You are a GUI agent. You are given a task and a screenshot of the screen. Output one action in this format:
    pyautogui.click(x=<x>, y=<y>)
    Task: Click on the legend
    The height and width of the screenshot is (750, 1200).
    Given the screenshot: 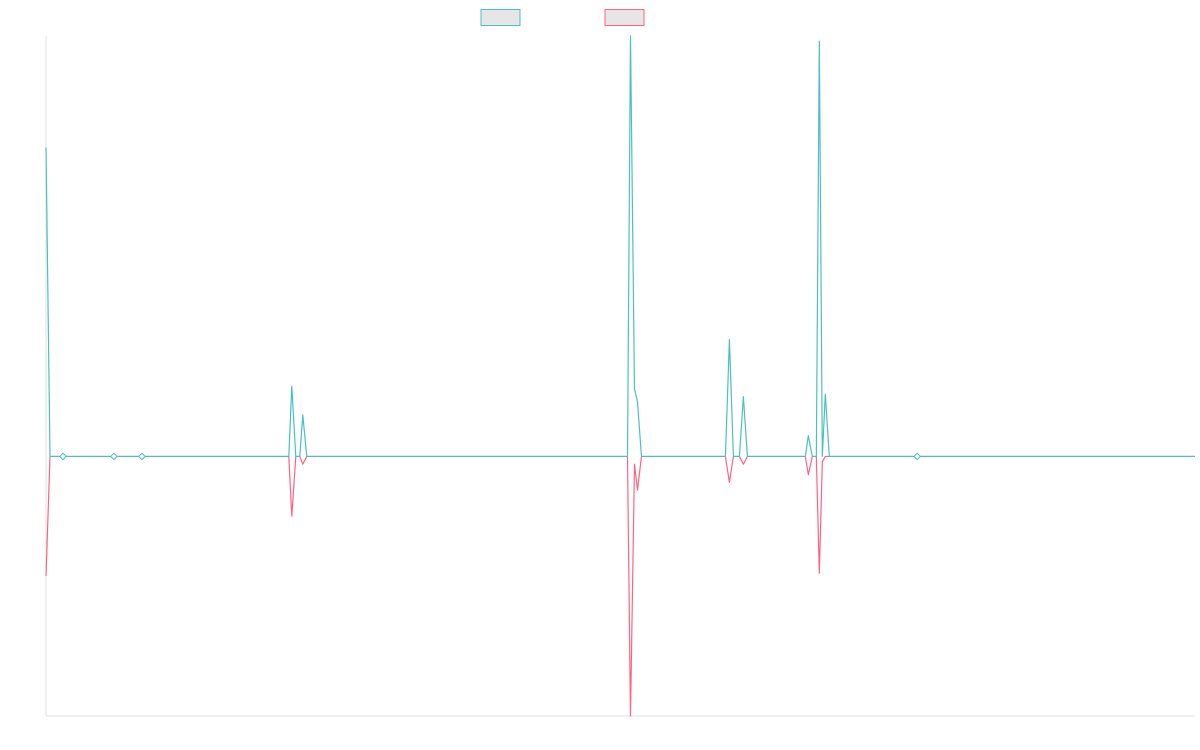 What is the action you would take?
    pyautogui.click(x=562, y=17)
    